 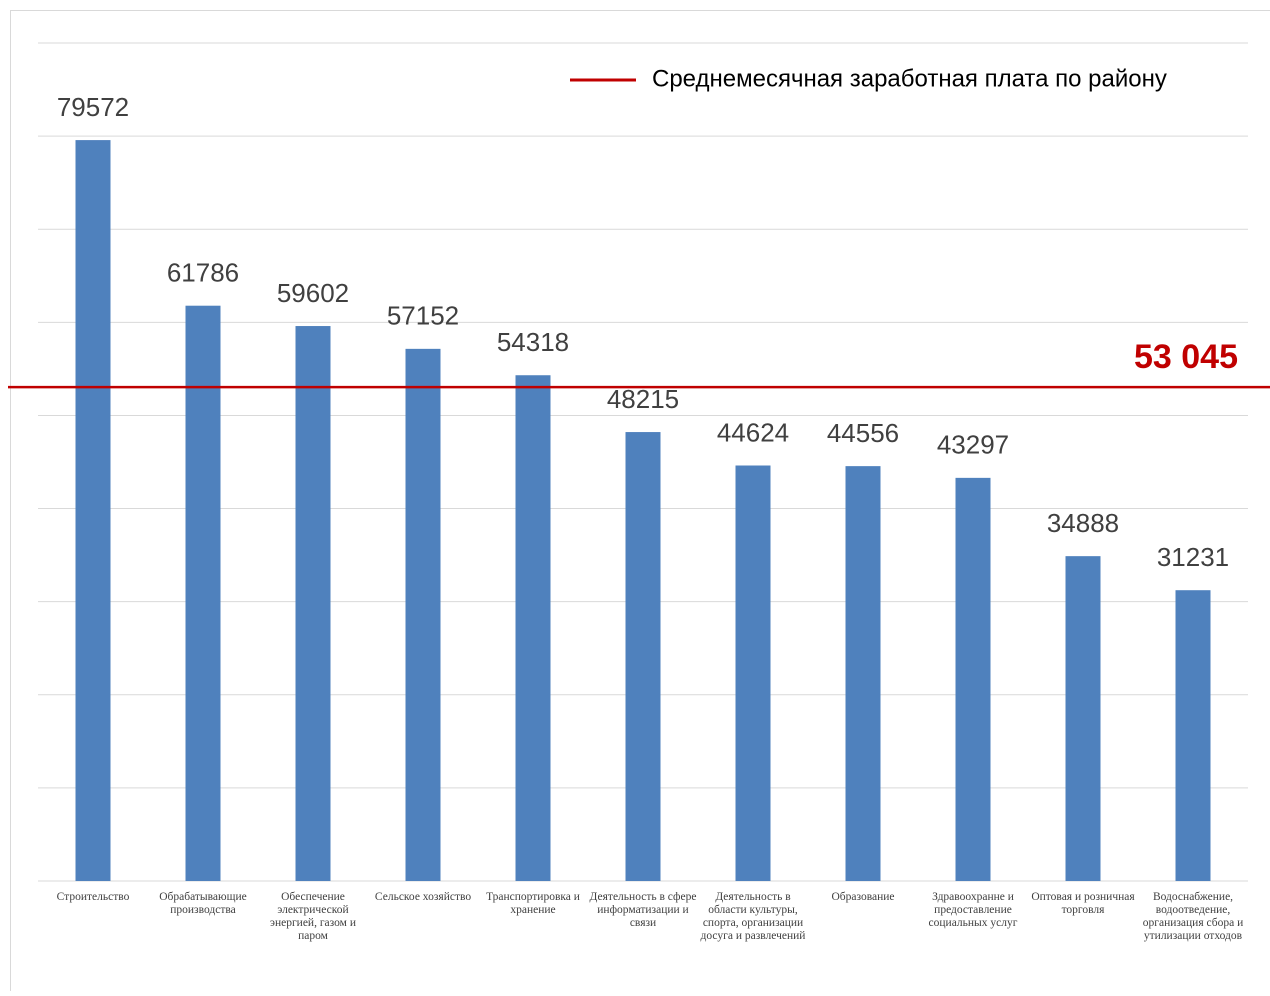 What do you see at coordinates (1193, 557) in the screenshot?
I see `data-label: 31231` at bounding box center [1193, 557].